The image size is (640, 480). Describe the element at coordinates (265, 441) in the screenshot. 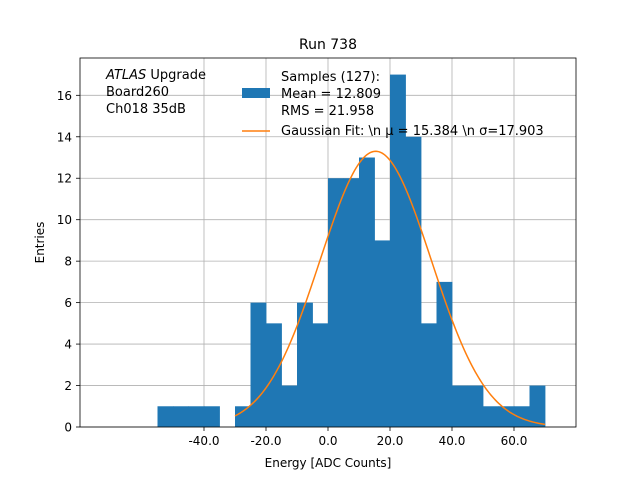

I see `x-tick-label: -20.0` at that location.